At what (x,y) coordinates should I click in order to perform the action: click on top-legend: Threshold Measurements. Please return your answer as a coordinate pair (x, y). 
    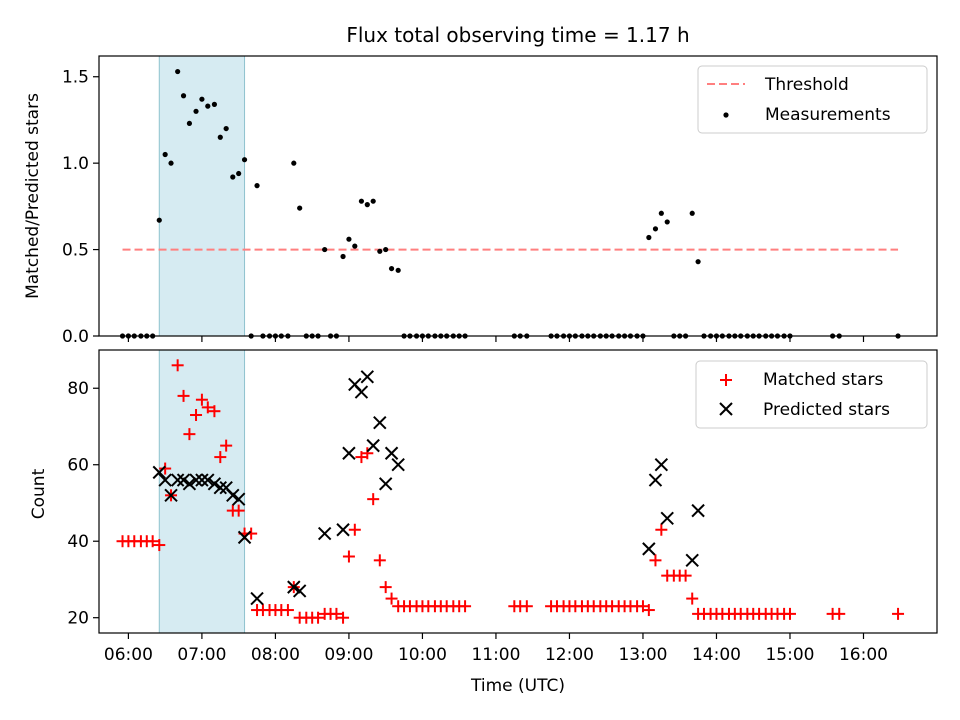
    Looking at the image, I should click on (812, 99).